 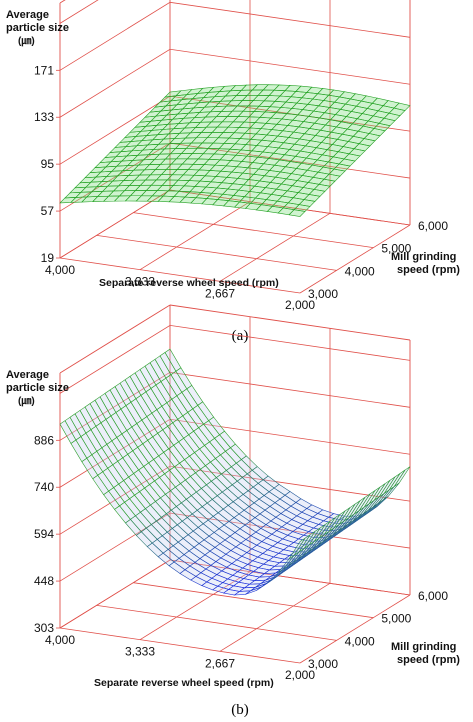 I want to click on chart-b-zlabel-line-1: Average, so click(x=27, y=375).